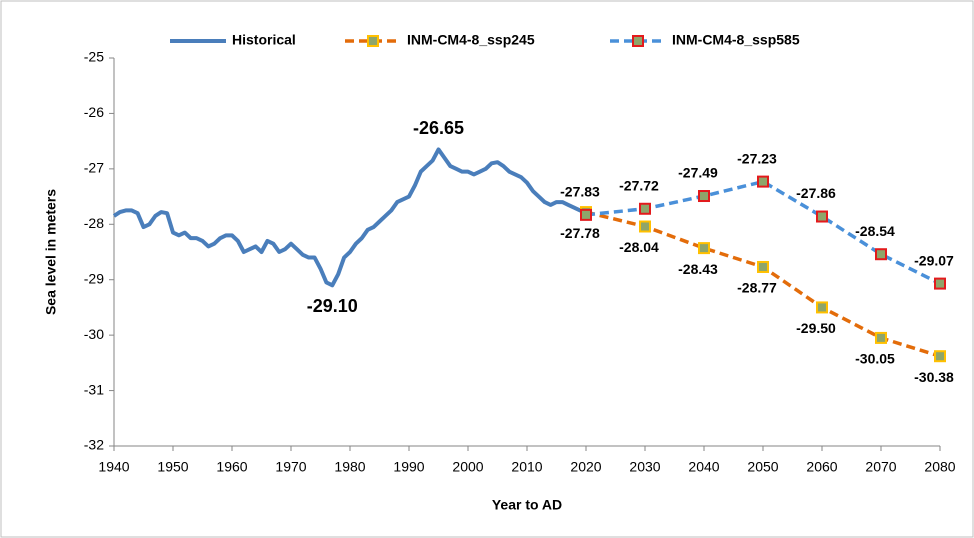  Describe the element at coordinates (639, 247) in the screenshot. I see `data-label: -28.04` at that location.